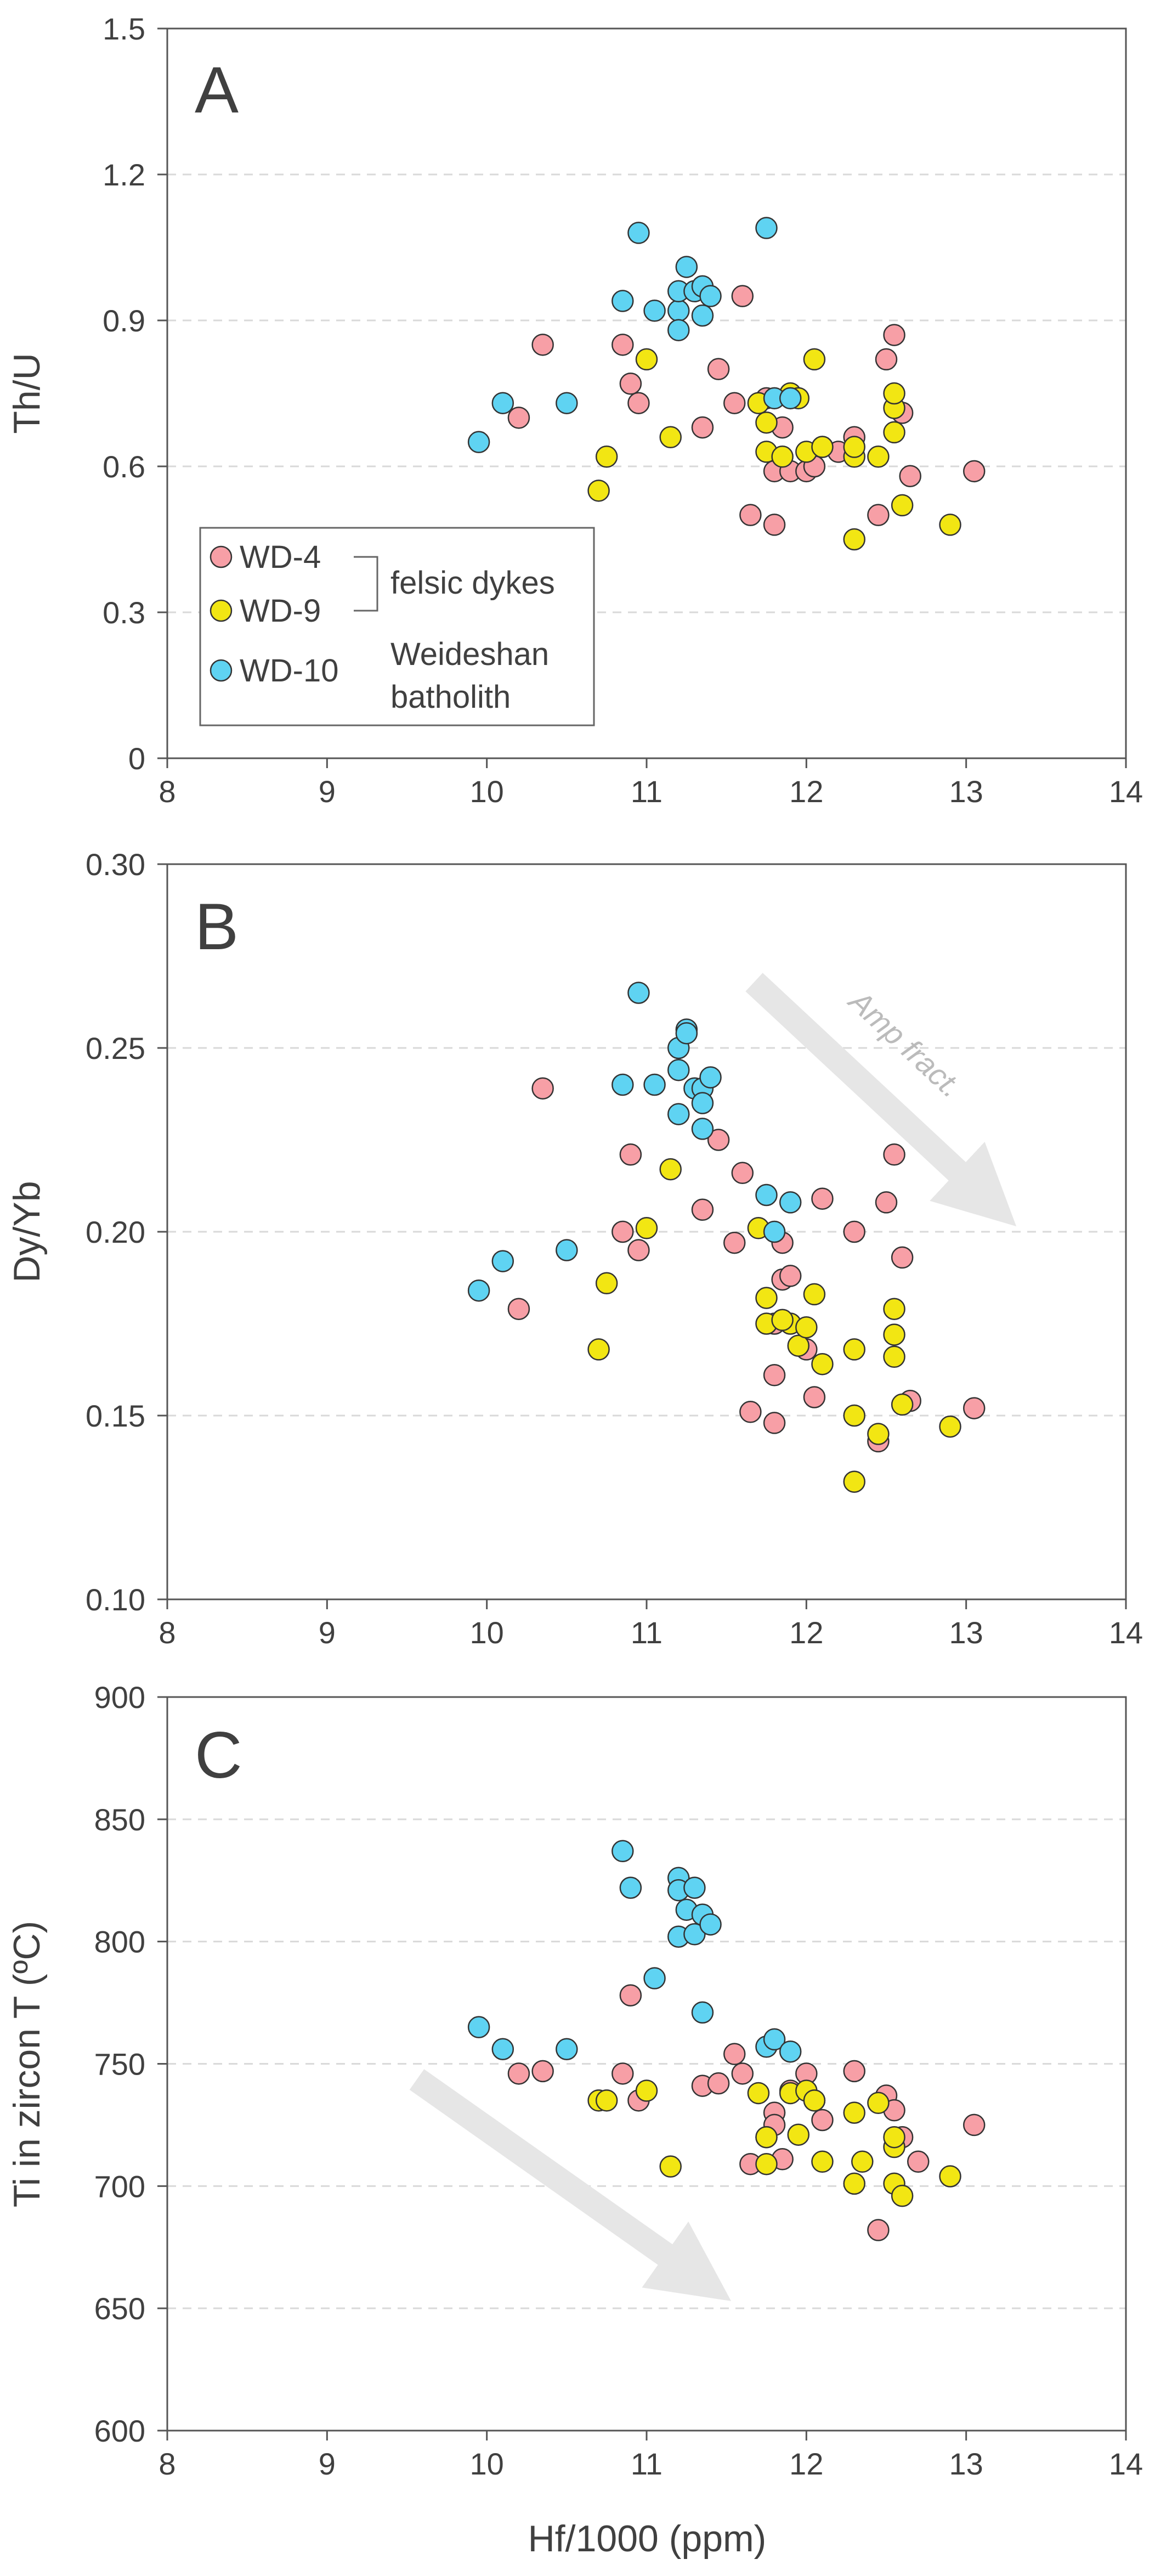 The width and height of the screenshot is (1155, 2576). Describe the element at coordinates (115, 865) in the screenshot. I see `panel-b-y-tick-label: 0.30` at that location.